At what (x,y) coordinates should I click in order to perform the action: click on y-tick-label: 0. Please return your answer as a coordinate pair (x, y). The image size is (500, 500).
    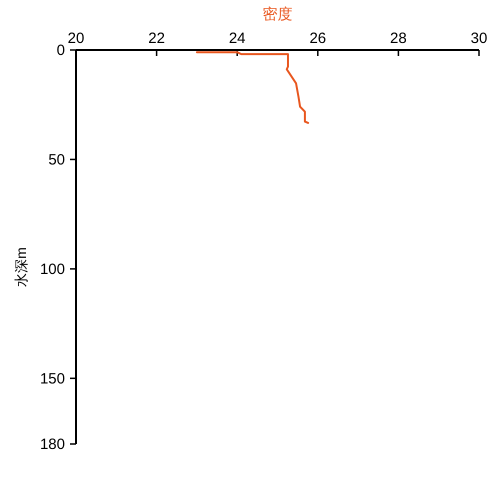
    Looking at the image, I should click on (60, 50).